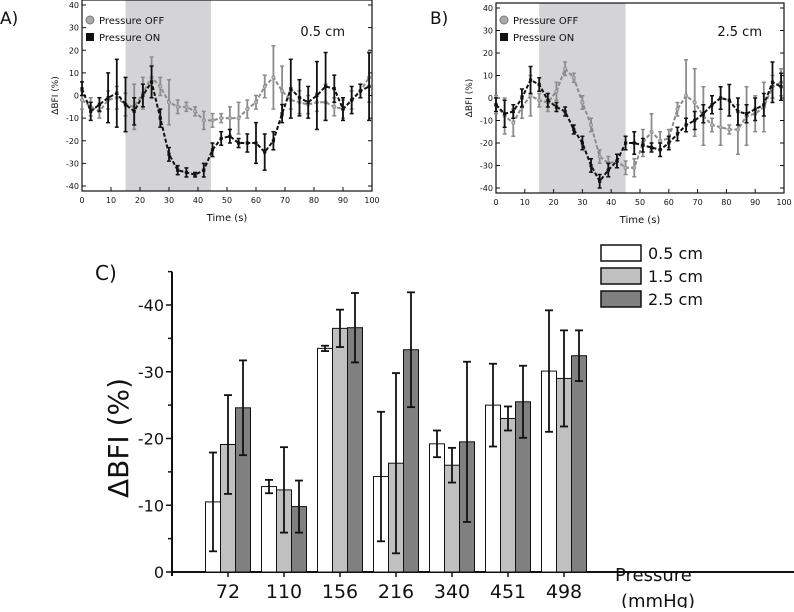 The width and height of the screenshot is (794, 612). What do you see at coordinates (486, 121) in the screenshot?
I see `y-tick-label: -10` at bounding box center [486, 121].